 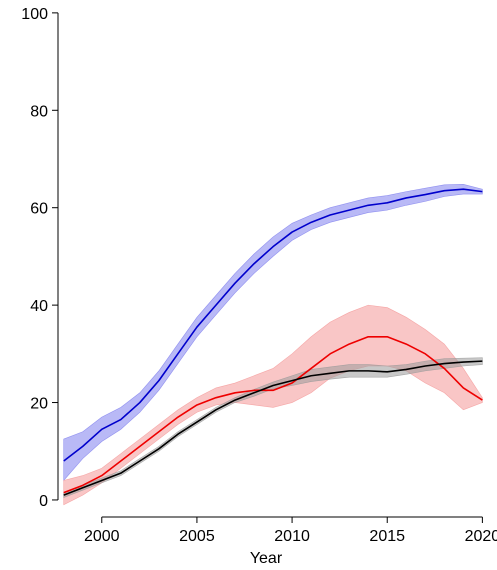 What do you see at coordinates (39, 404) in the screenshot?
I see `y-tick-label: 20` at bounding box center [39, 404].